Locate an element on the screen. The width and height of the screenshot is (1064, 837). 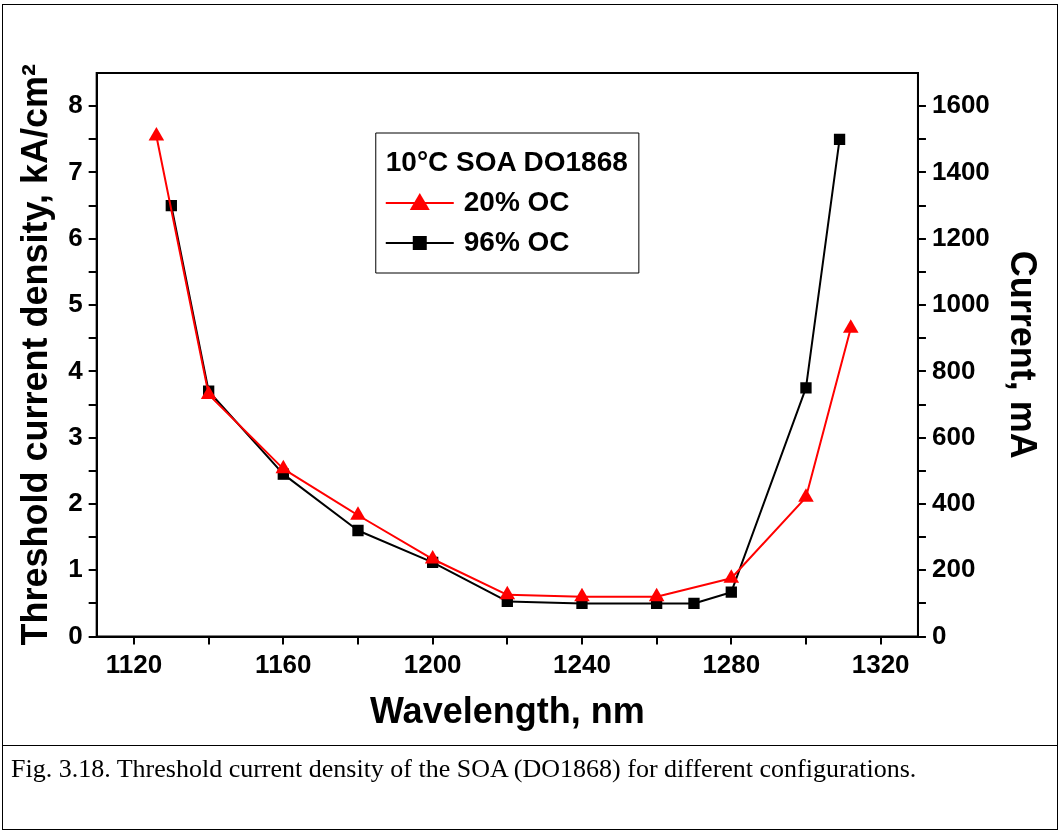
legend-label: 20% OC is located at coordinates (516, 201).